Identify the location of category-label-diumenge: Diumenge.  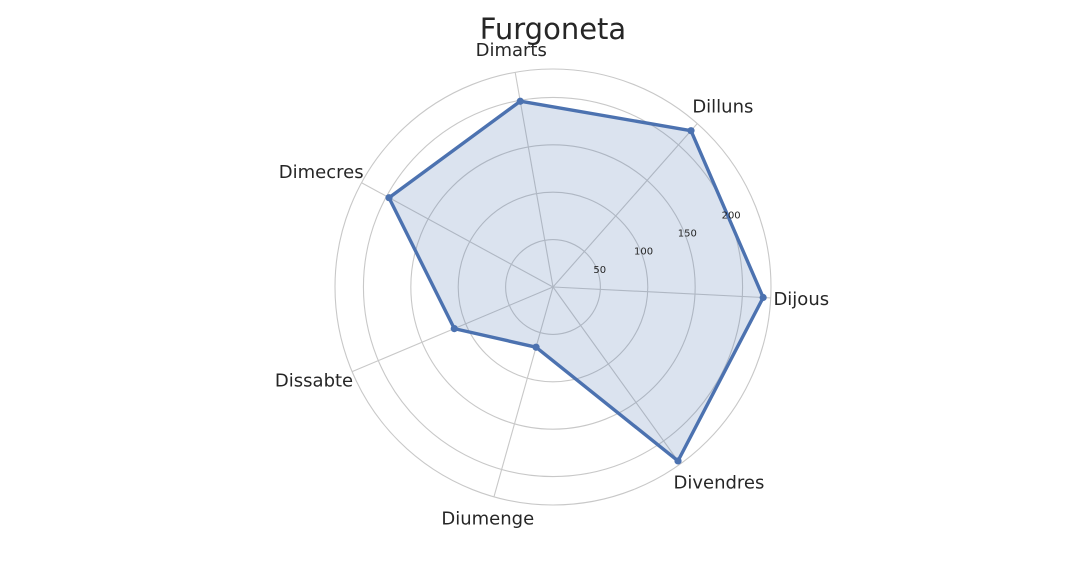
(487, 519).